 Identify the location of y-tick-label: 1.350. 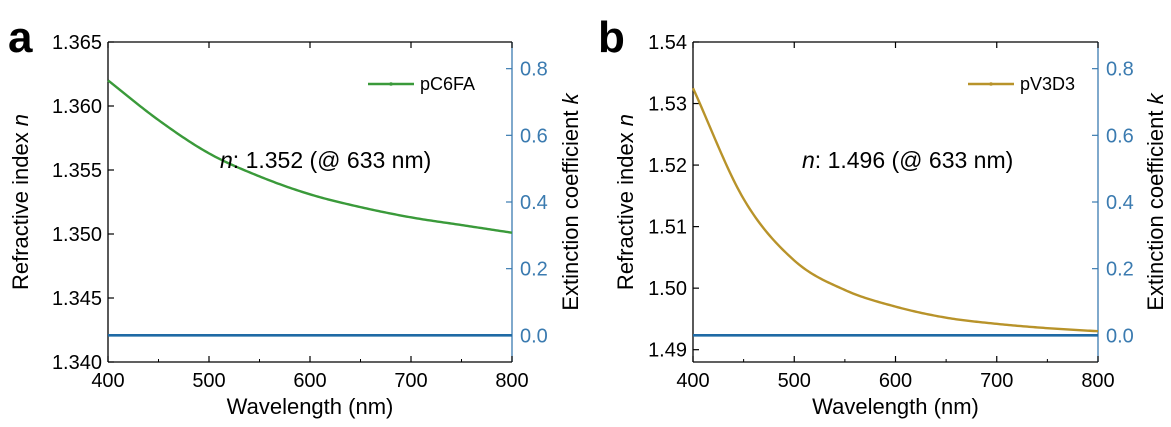
(77, 235).